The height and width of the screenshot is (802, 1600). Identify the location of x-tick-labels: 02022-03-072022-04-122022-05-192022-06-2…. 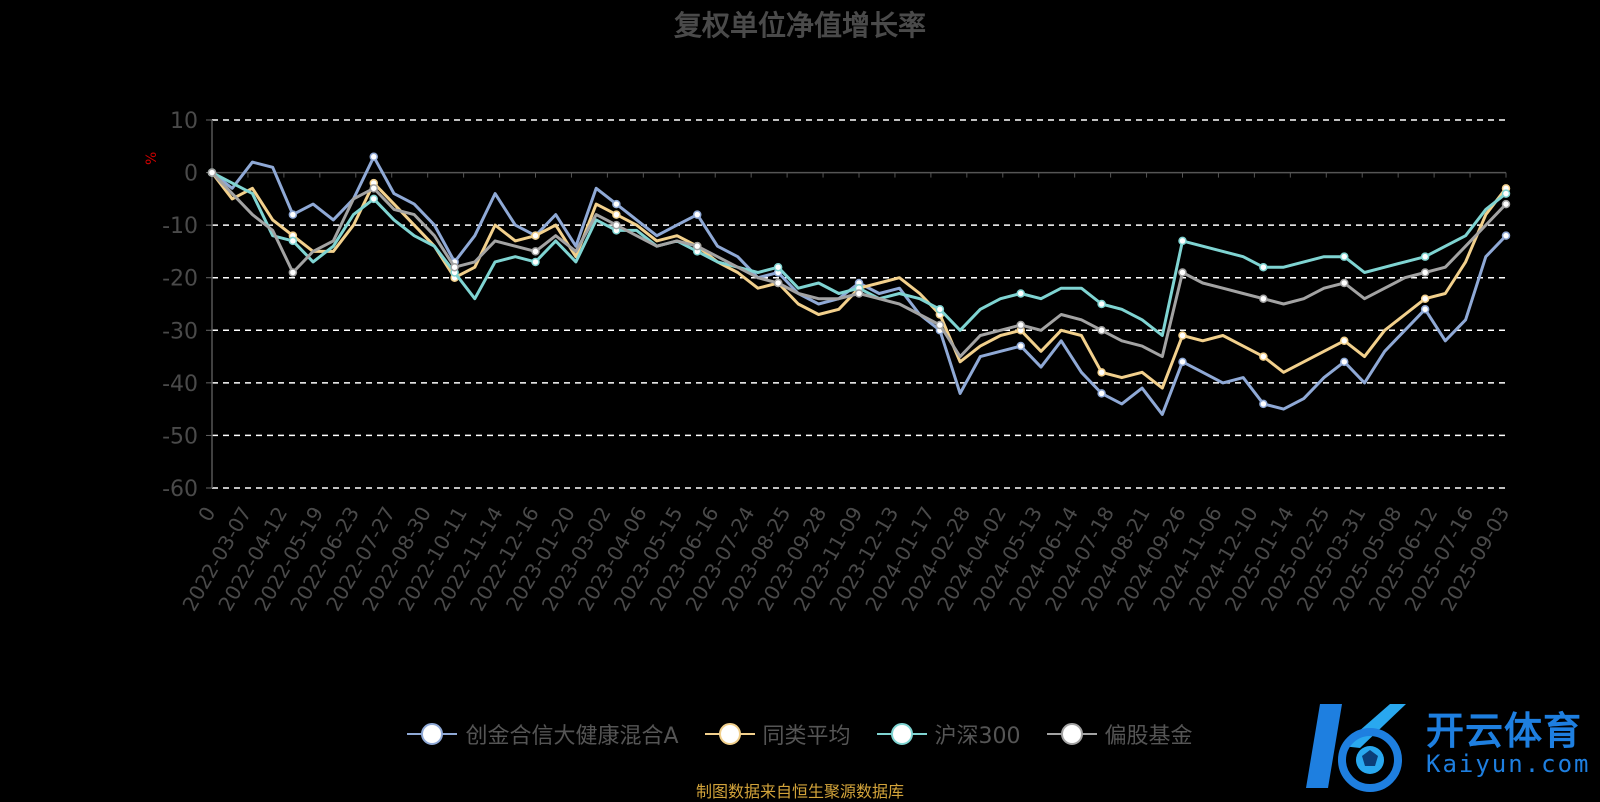
(845, 558).